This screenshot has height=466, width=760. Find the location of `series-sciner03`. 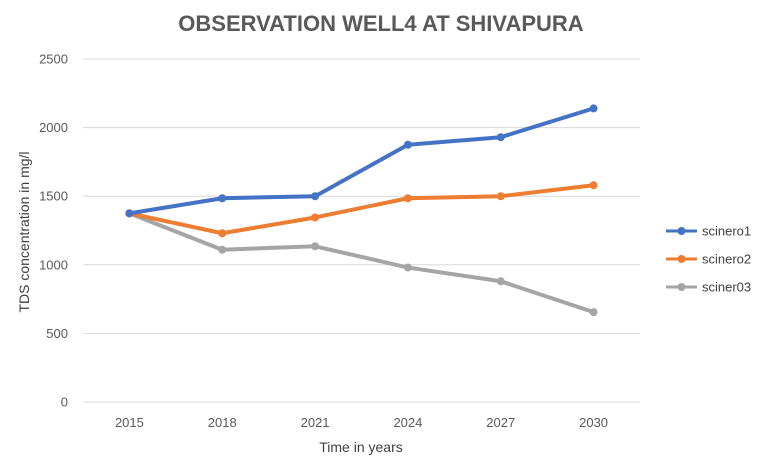

series-sciner03 is located at coordinates (361, 263).